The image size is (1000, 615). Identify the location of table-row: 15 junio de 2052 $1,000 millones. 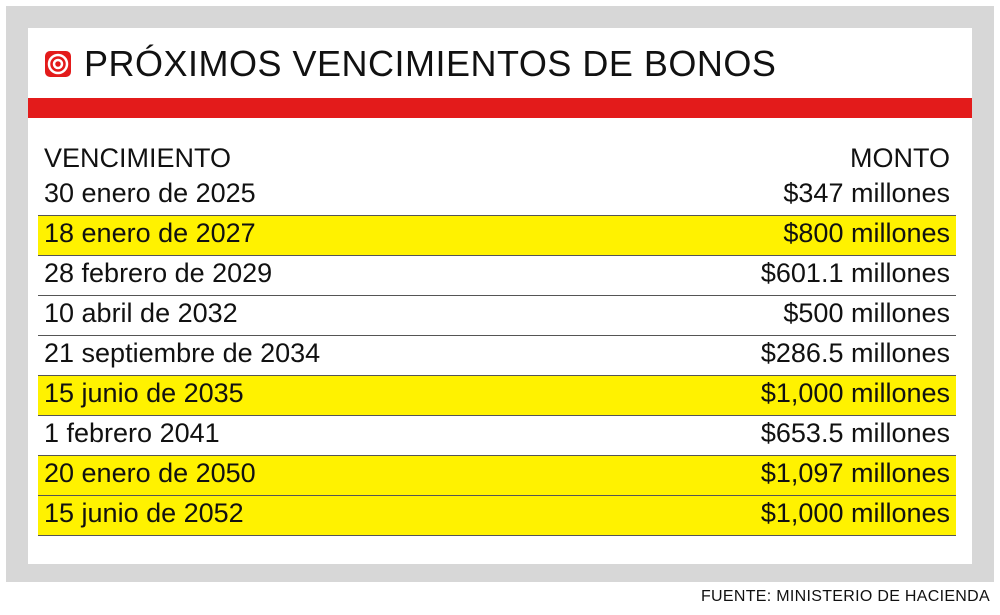
(497, 516).